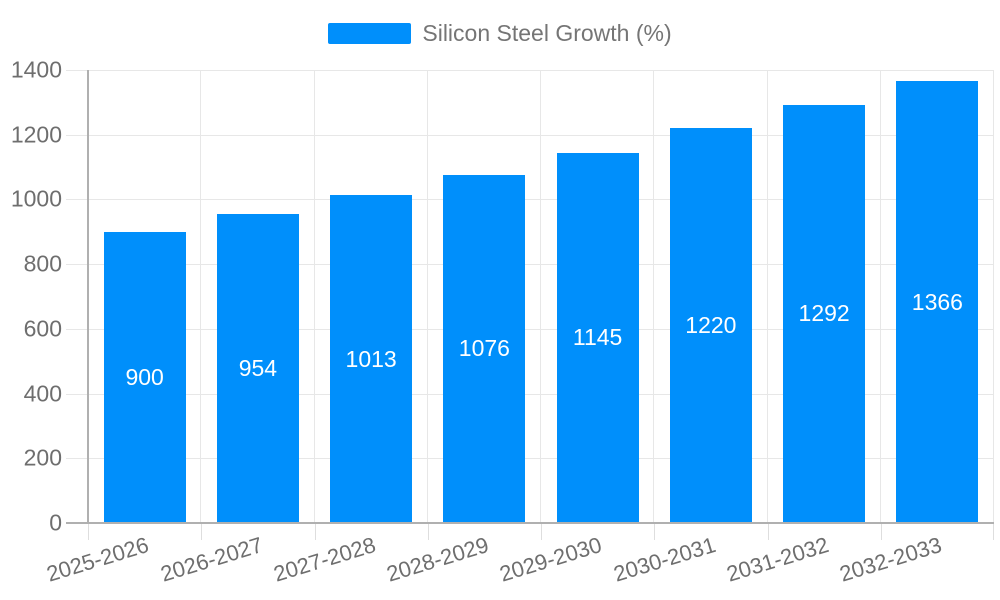 The height and width of the screenshot is (600, 1000). I want to click on bar: 900, so click(144, 377).